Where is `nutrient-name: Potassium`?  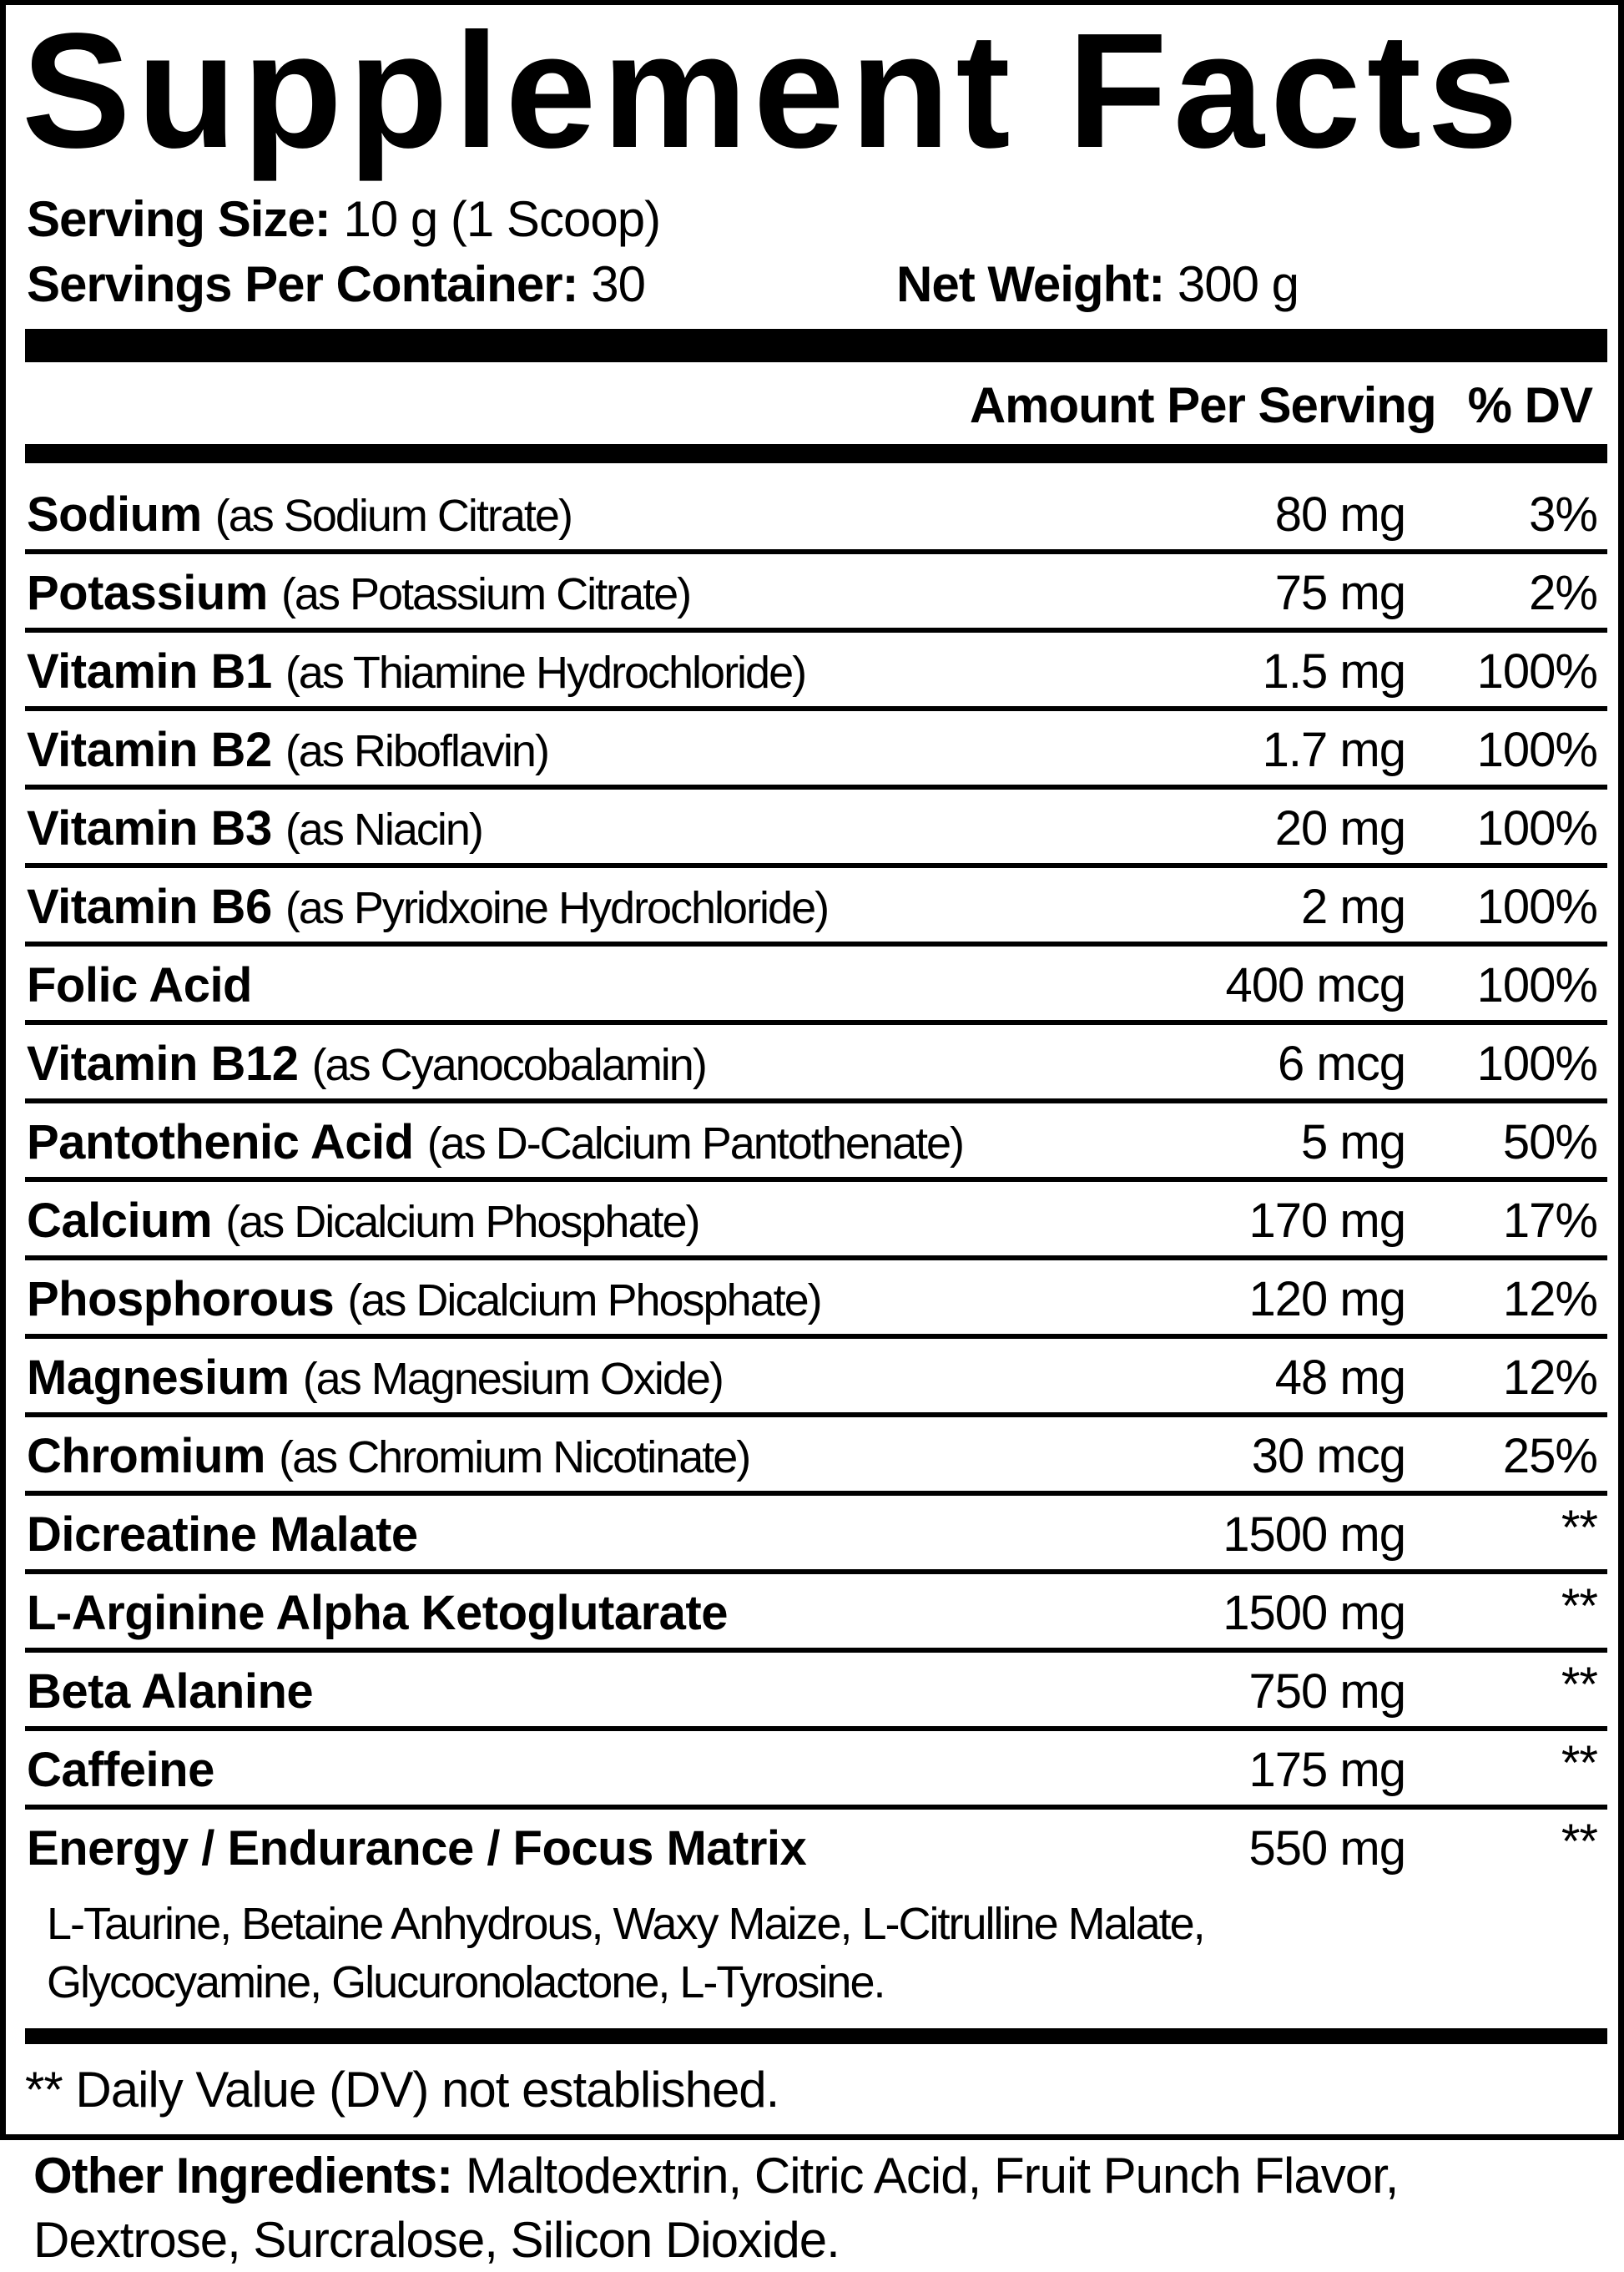 nutrient-name: Potassium is located at coordinates (147, 593).